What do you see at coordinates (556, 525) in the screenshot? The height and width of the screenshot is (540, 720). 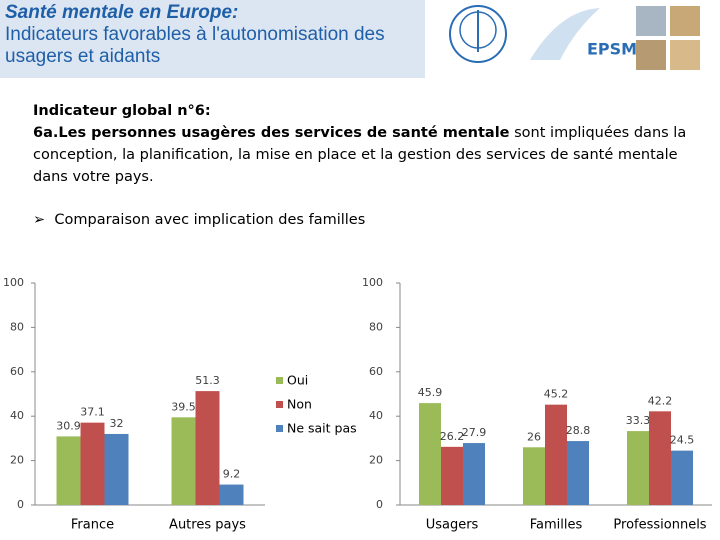 I see `x-tick-label: Familles` at bounding box center [556, 525].